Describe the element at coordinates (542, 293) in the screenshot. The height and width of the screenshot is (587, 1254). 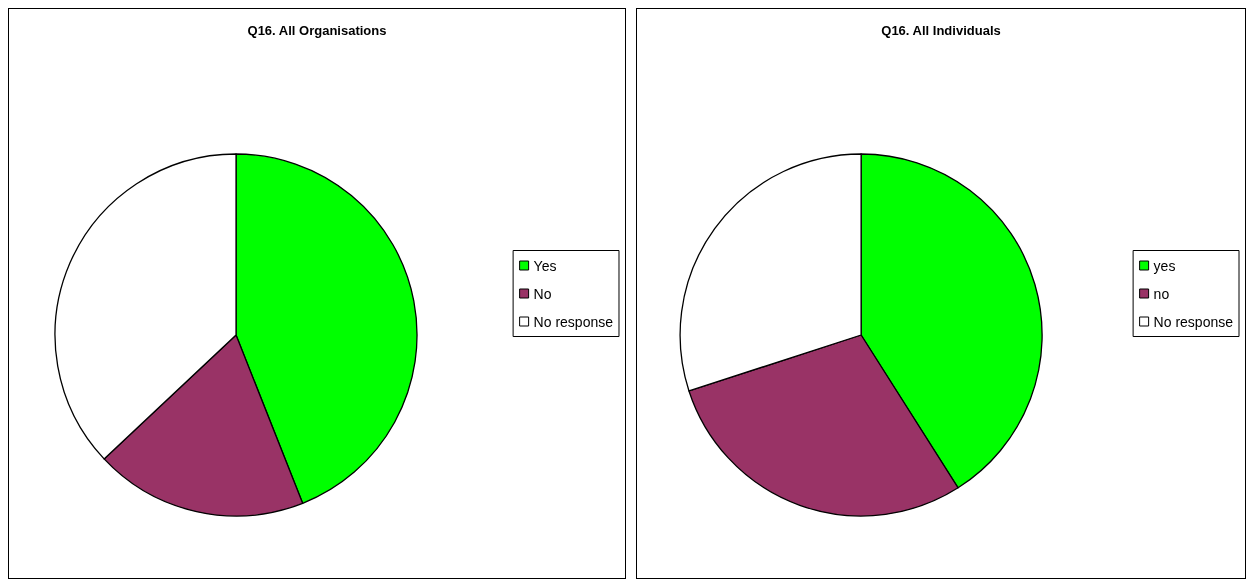
I see `legend-label: No` at that location.